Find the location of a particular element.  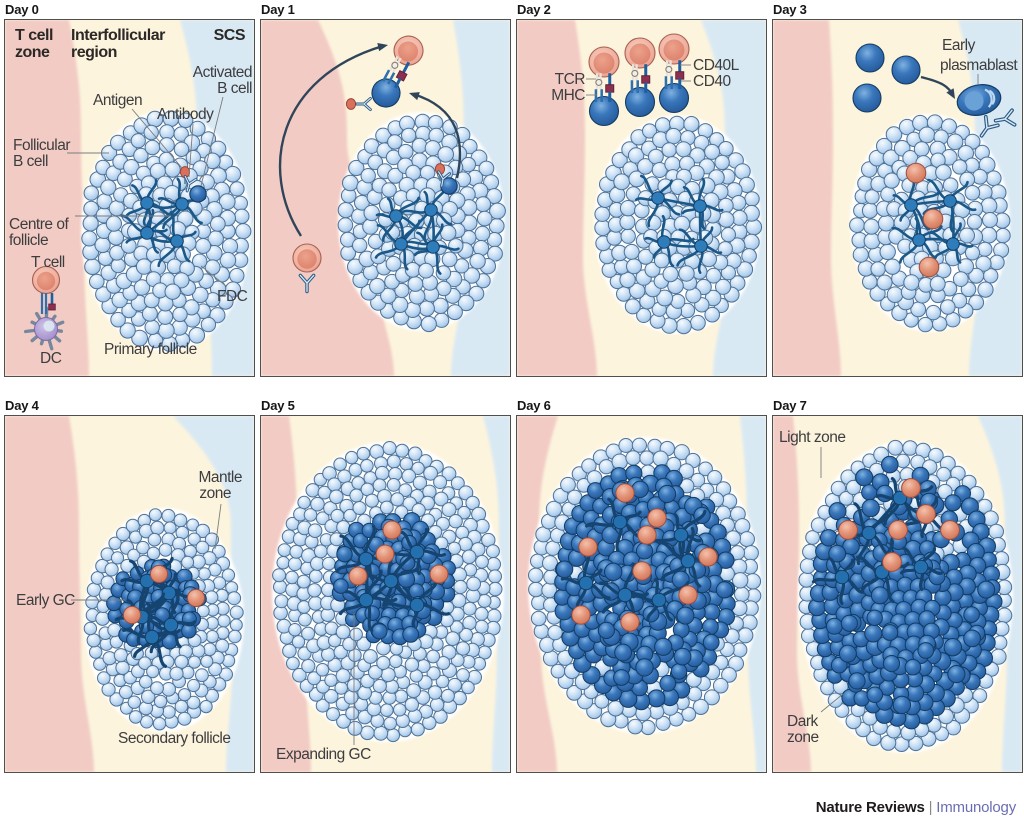

svg-text: FDC is located at coordinates (232, 296).